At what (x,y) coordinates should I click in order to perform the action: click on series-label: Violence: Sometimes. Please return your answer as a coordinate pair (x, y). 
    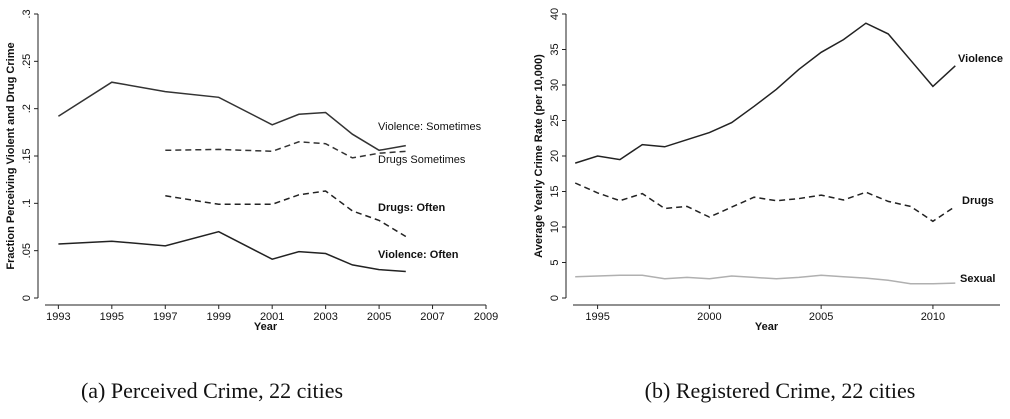
    Looking at the image, I should click on (430, 127).